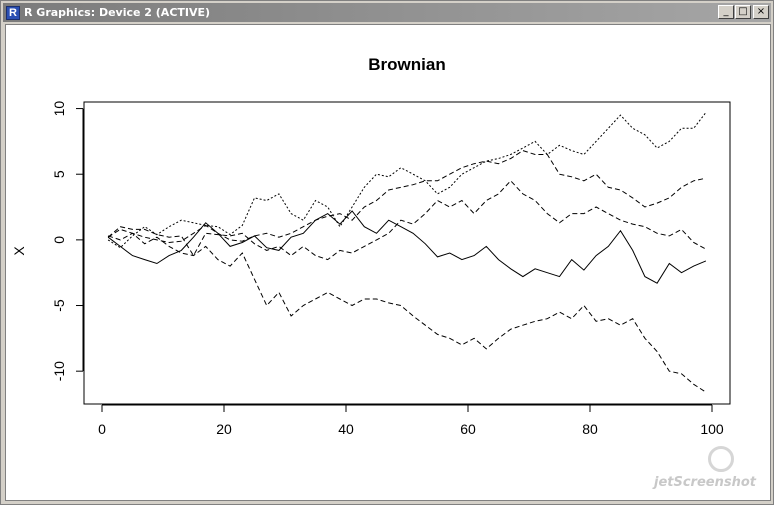  I want to click on title-bar: R R Graphics: Device 2 (ACTIVE) _ □ ×, so click(387, 12).